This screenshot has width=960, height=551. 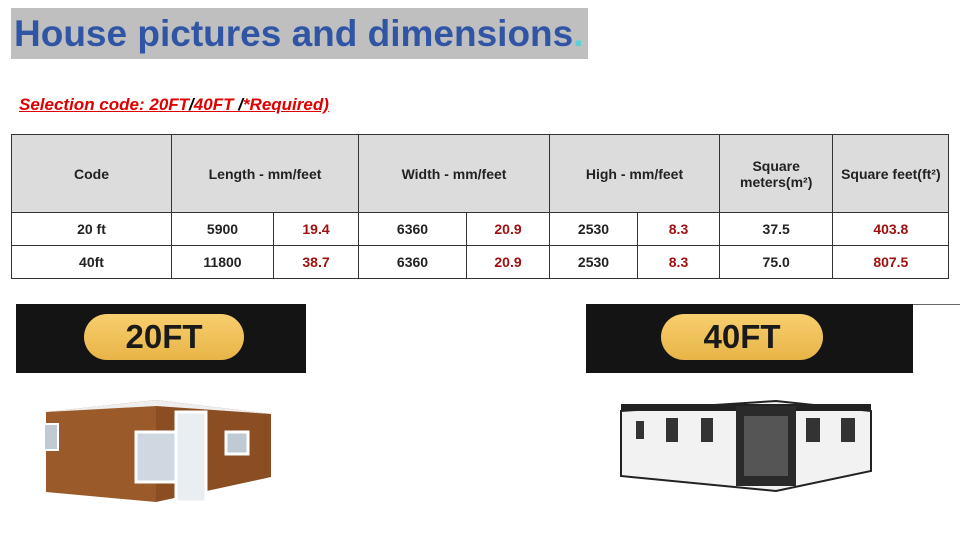 I want to click on cell-square-meters: 75.0, so click(x=776, y=262).